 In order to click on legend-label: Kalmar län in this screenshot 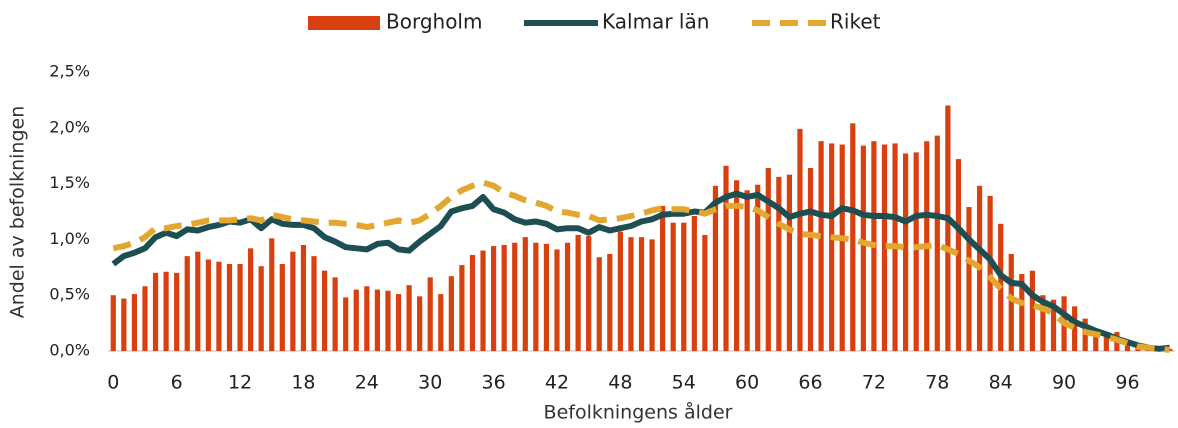, I will do `click(655, 22)`.